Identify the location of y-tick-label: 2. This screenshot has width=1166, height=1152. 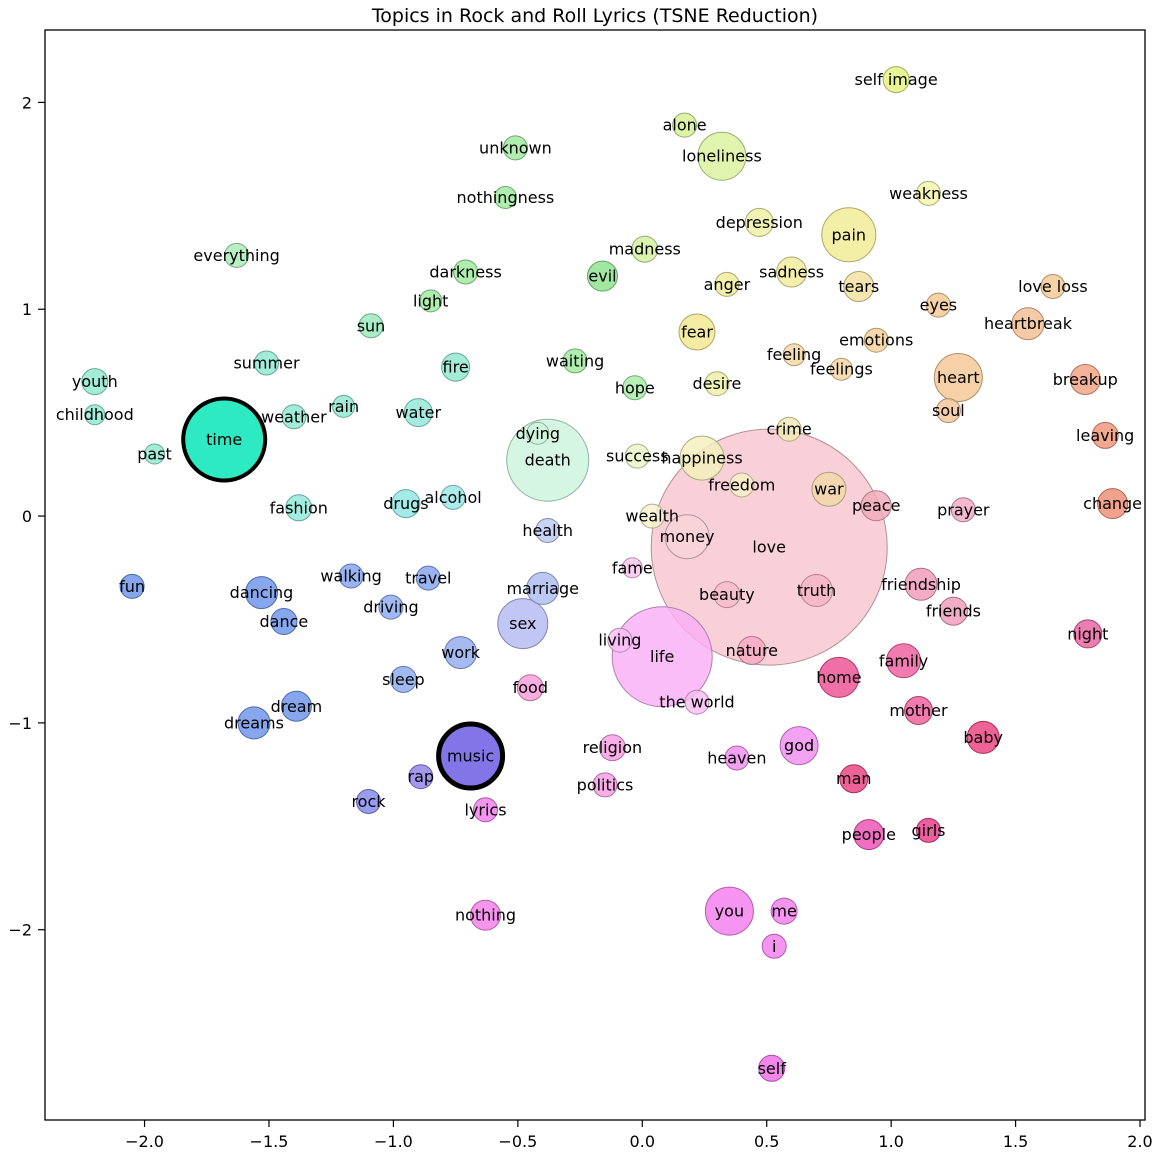
(27, 102).